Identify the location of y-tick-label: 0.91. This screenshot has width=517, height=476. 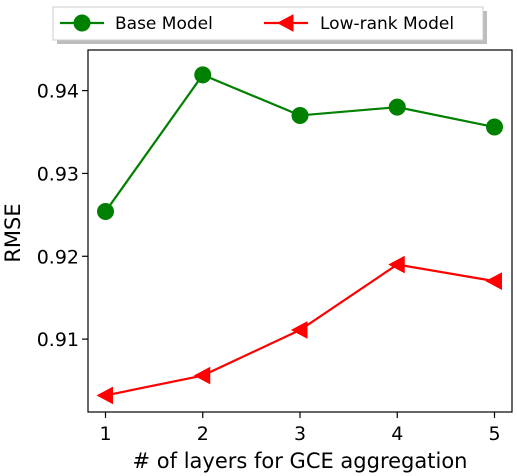
(58, 340).